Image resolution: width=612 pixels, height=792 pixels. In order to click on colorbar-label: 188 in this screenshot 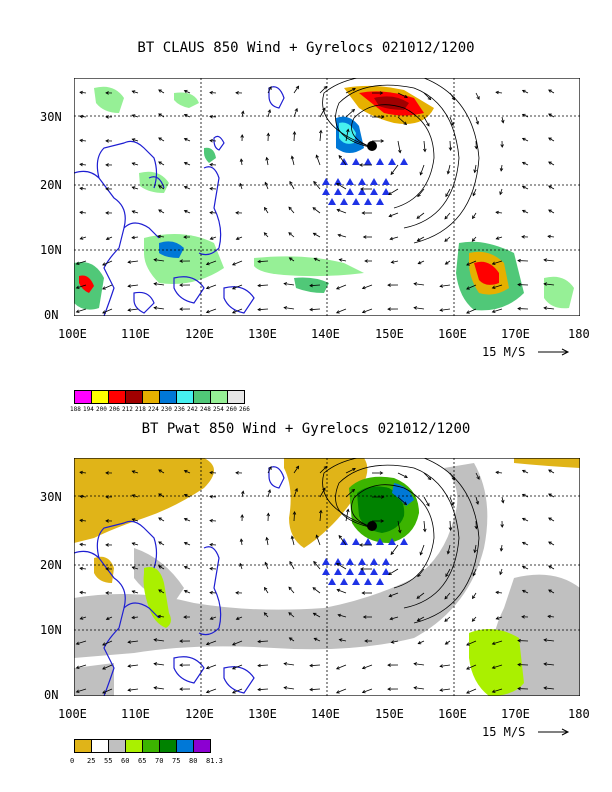, I will do `click(75, 409)`.